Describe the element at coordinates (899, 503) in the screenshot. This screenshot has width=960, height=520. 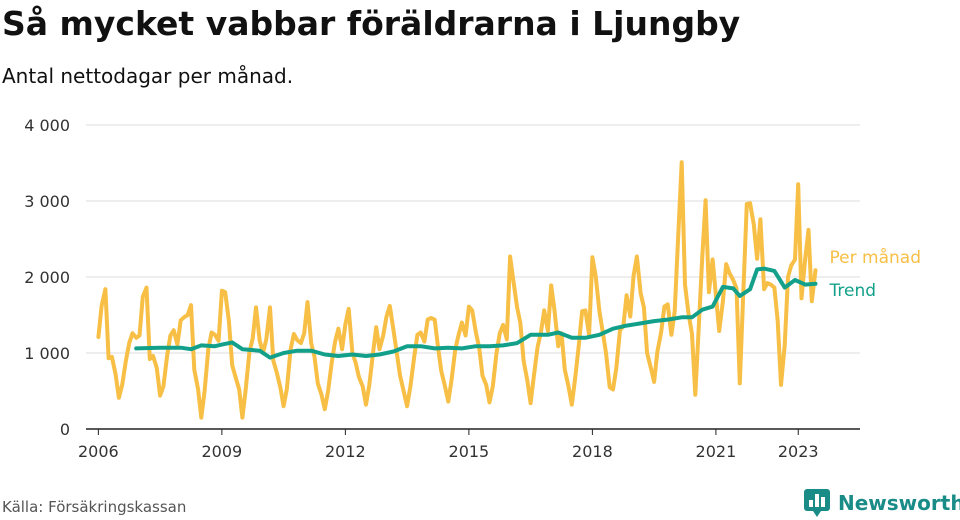
I see `brand-name: Newsworthy` at that location.